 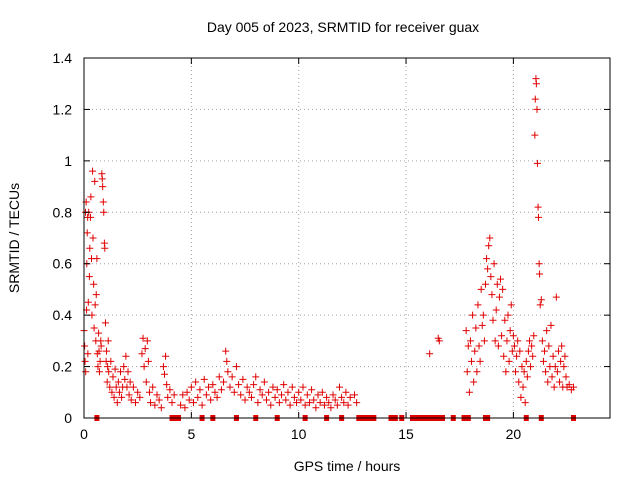 What do you see at coordinates (191, 434) in the screenshot?
I see `x-tick-label: 5` at bounding box center [191, 434].